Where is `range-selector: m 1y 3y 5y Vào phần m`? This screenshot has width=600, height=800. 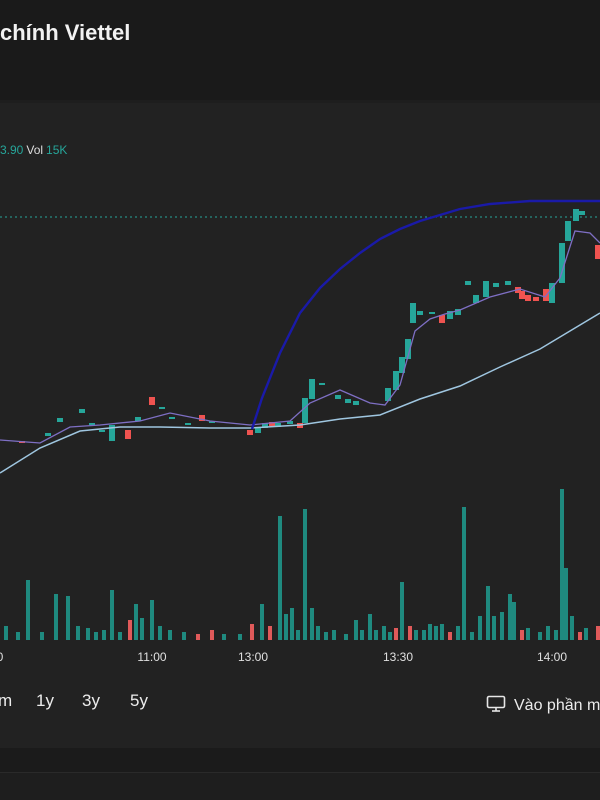 range-selector: m 1y 3y 5y Vào phần m is located at coordinates (300, 706).